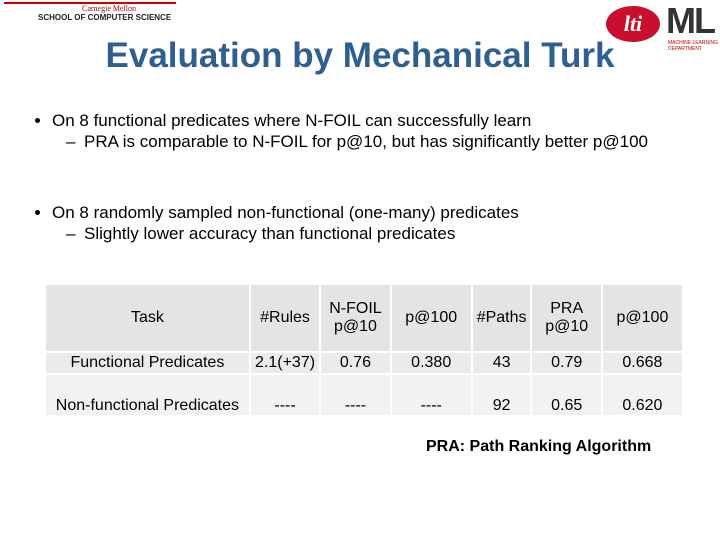 The width and height of the screenshot is (720, 540). Describe the element at coordinates (642, 363) in the screenshot. I see `table-cell: 0.668` at that location.